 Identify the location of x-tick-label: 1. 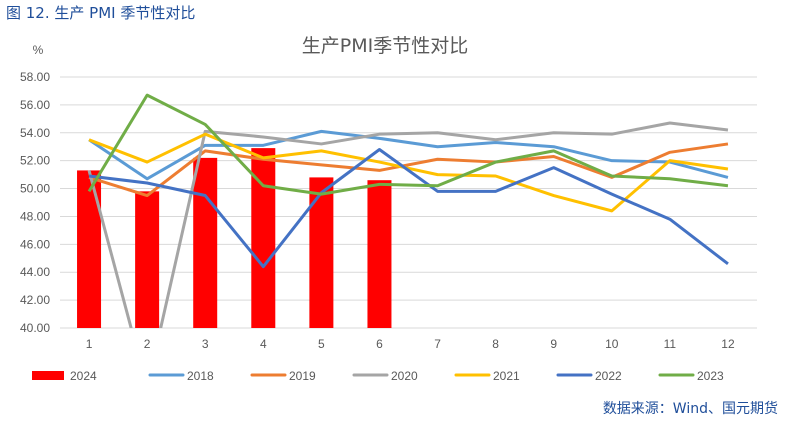
(89, 344).